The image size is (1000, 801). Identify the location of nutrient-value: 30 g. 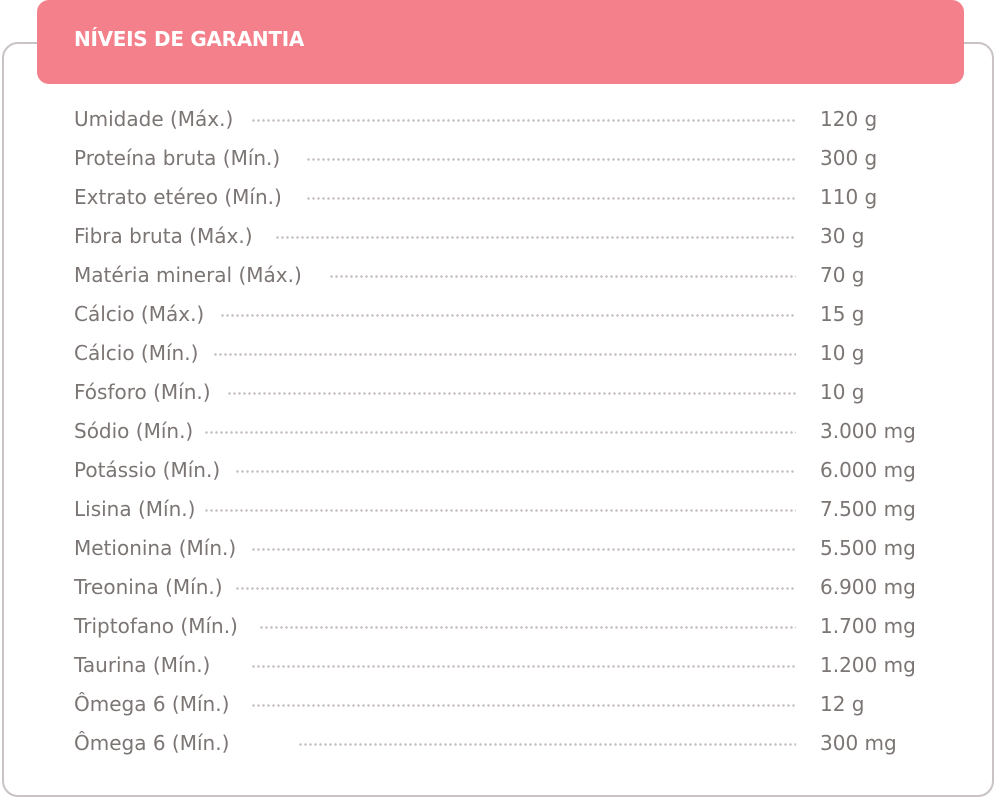
(842, 236).